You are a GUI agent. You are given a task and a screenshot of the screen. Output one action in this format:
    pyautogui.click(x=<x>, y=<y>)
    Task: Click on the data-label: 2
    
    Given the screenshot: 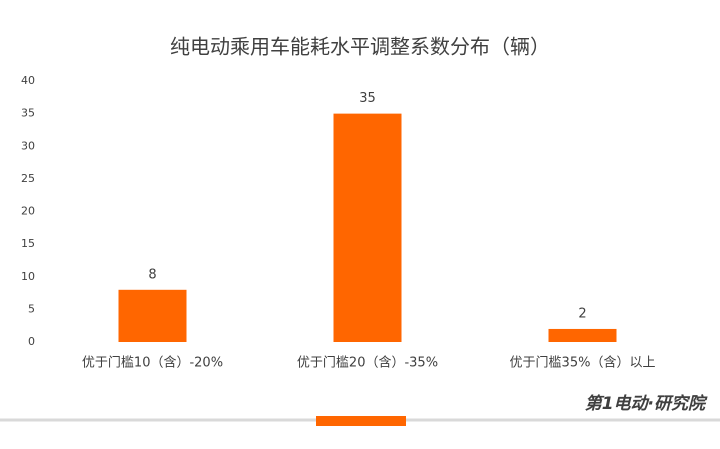 What is the action you would take?
    pyautogui.click(x=582, y=313)
    